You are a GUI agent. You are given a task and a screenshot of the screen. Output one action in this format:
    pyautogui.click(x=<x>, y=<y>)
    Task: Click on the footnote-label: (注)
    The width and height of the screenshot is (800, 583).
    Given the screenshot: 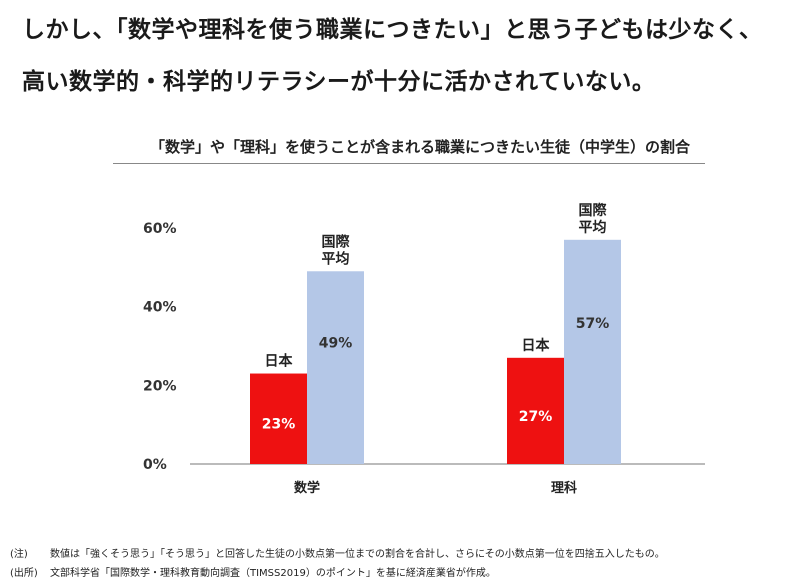 What is the action you would take?
    pyautogui.click(x=19, y=554)
    